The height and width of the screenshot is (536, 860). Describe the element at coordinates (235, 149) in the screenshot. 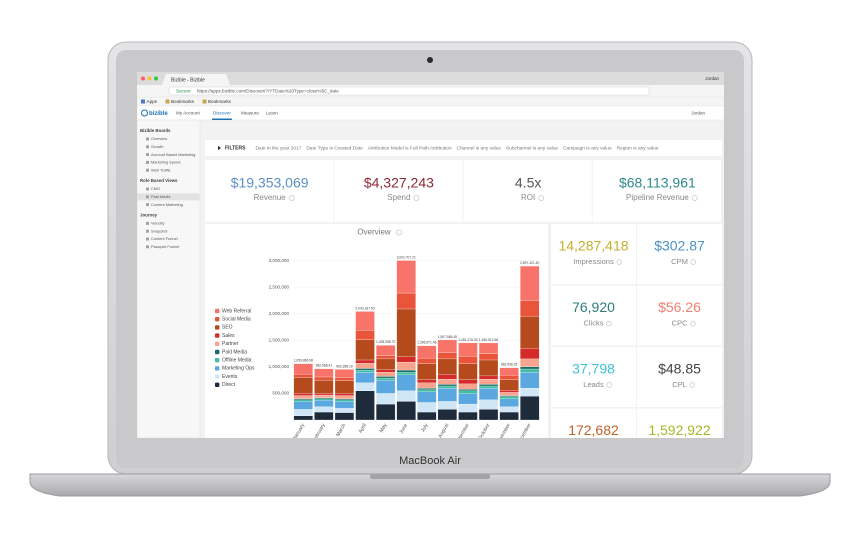

I see `filter-label: FILTERS` at that location.